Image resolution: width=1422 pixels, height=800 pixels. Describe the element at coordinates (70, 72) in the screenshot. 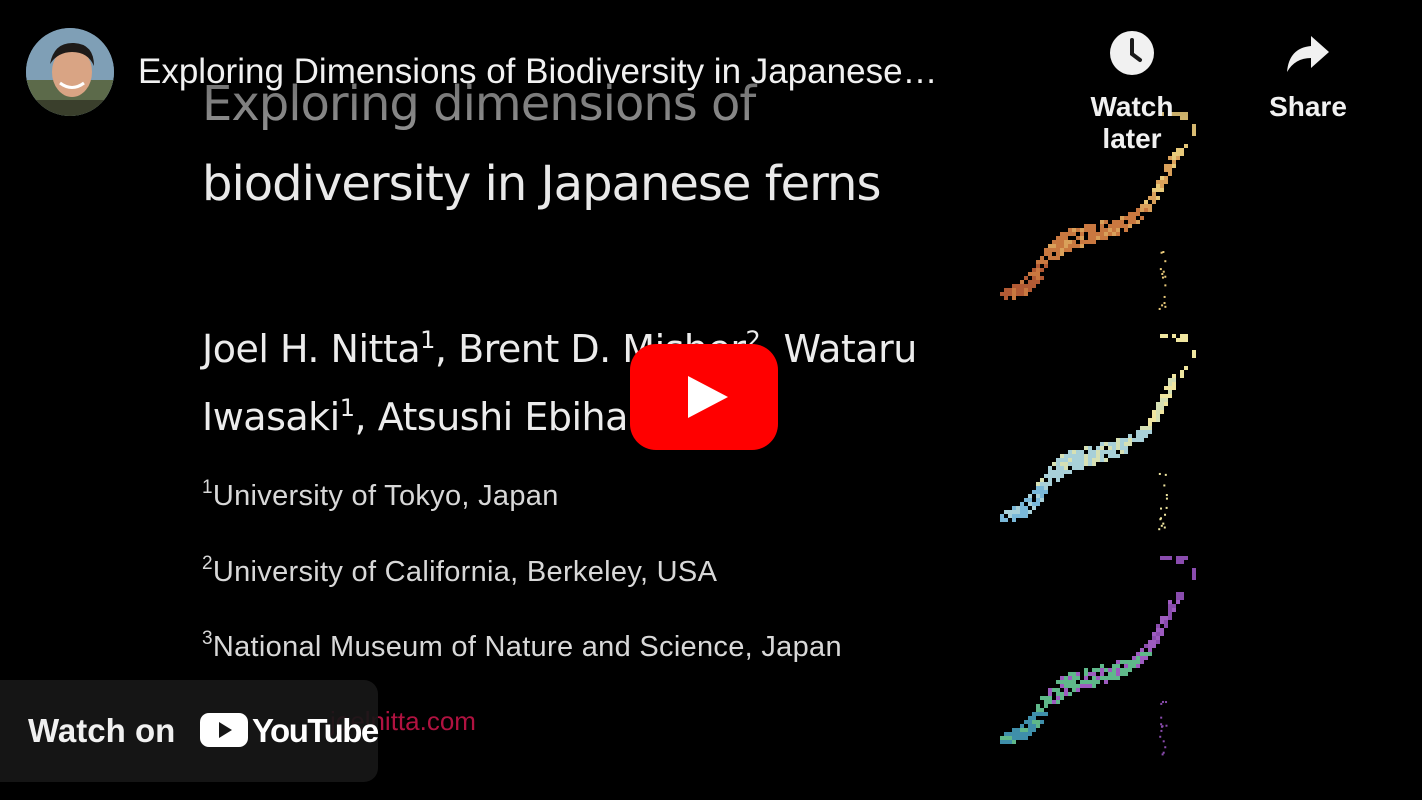

I see `channel-avatar` at that location.